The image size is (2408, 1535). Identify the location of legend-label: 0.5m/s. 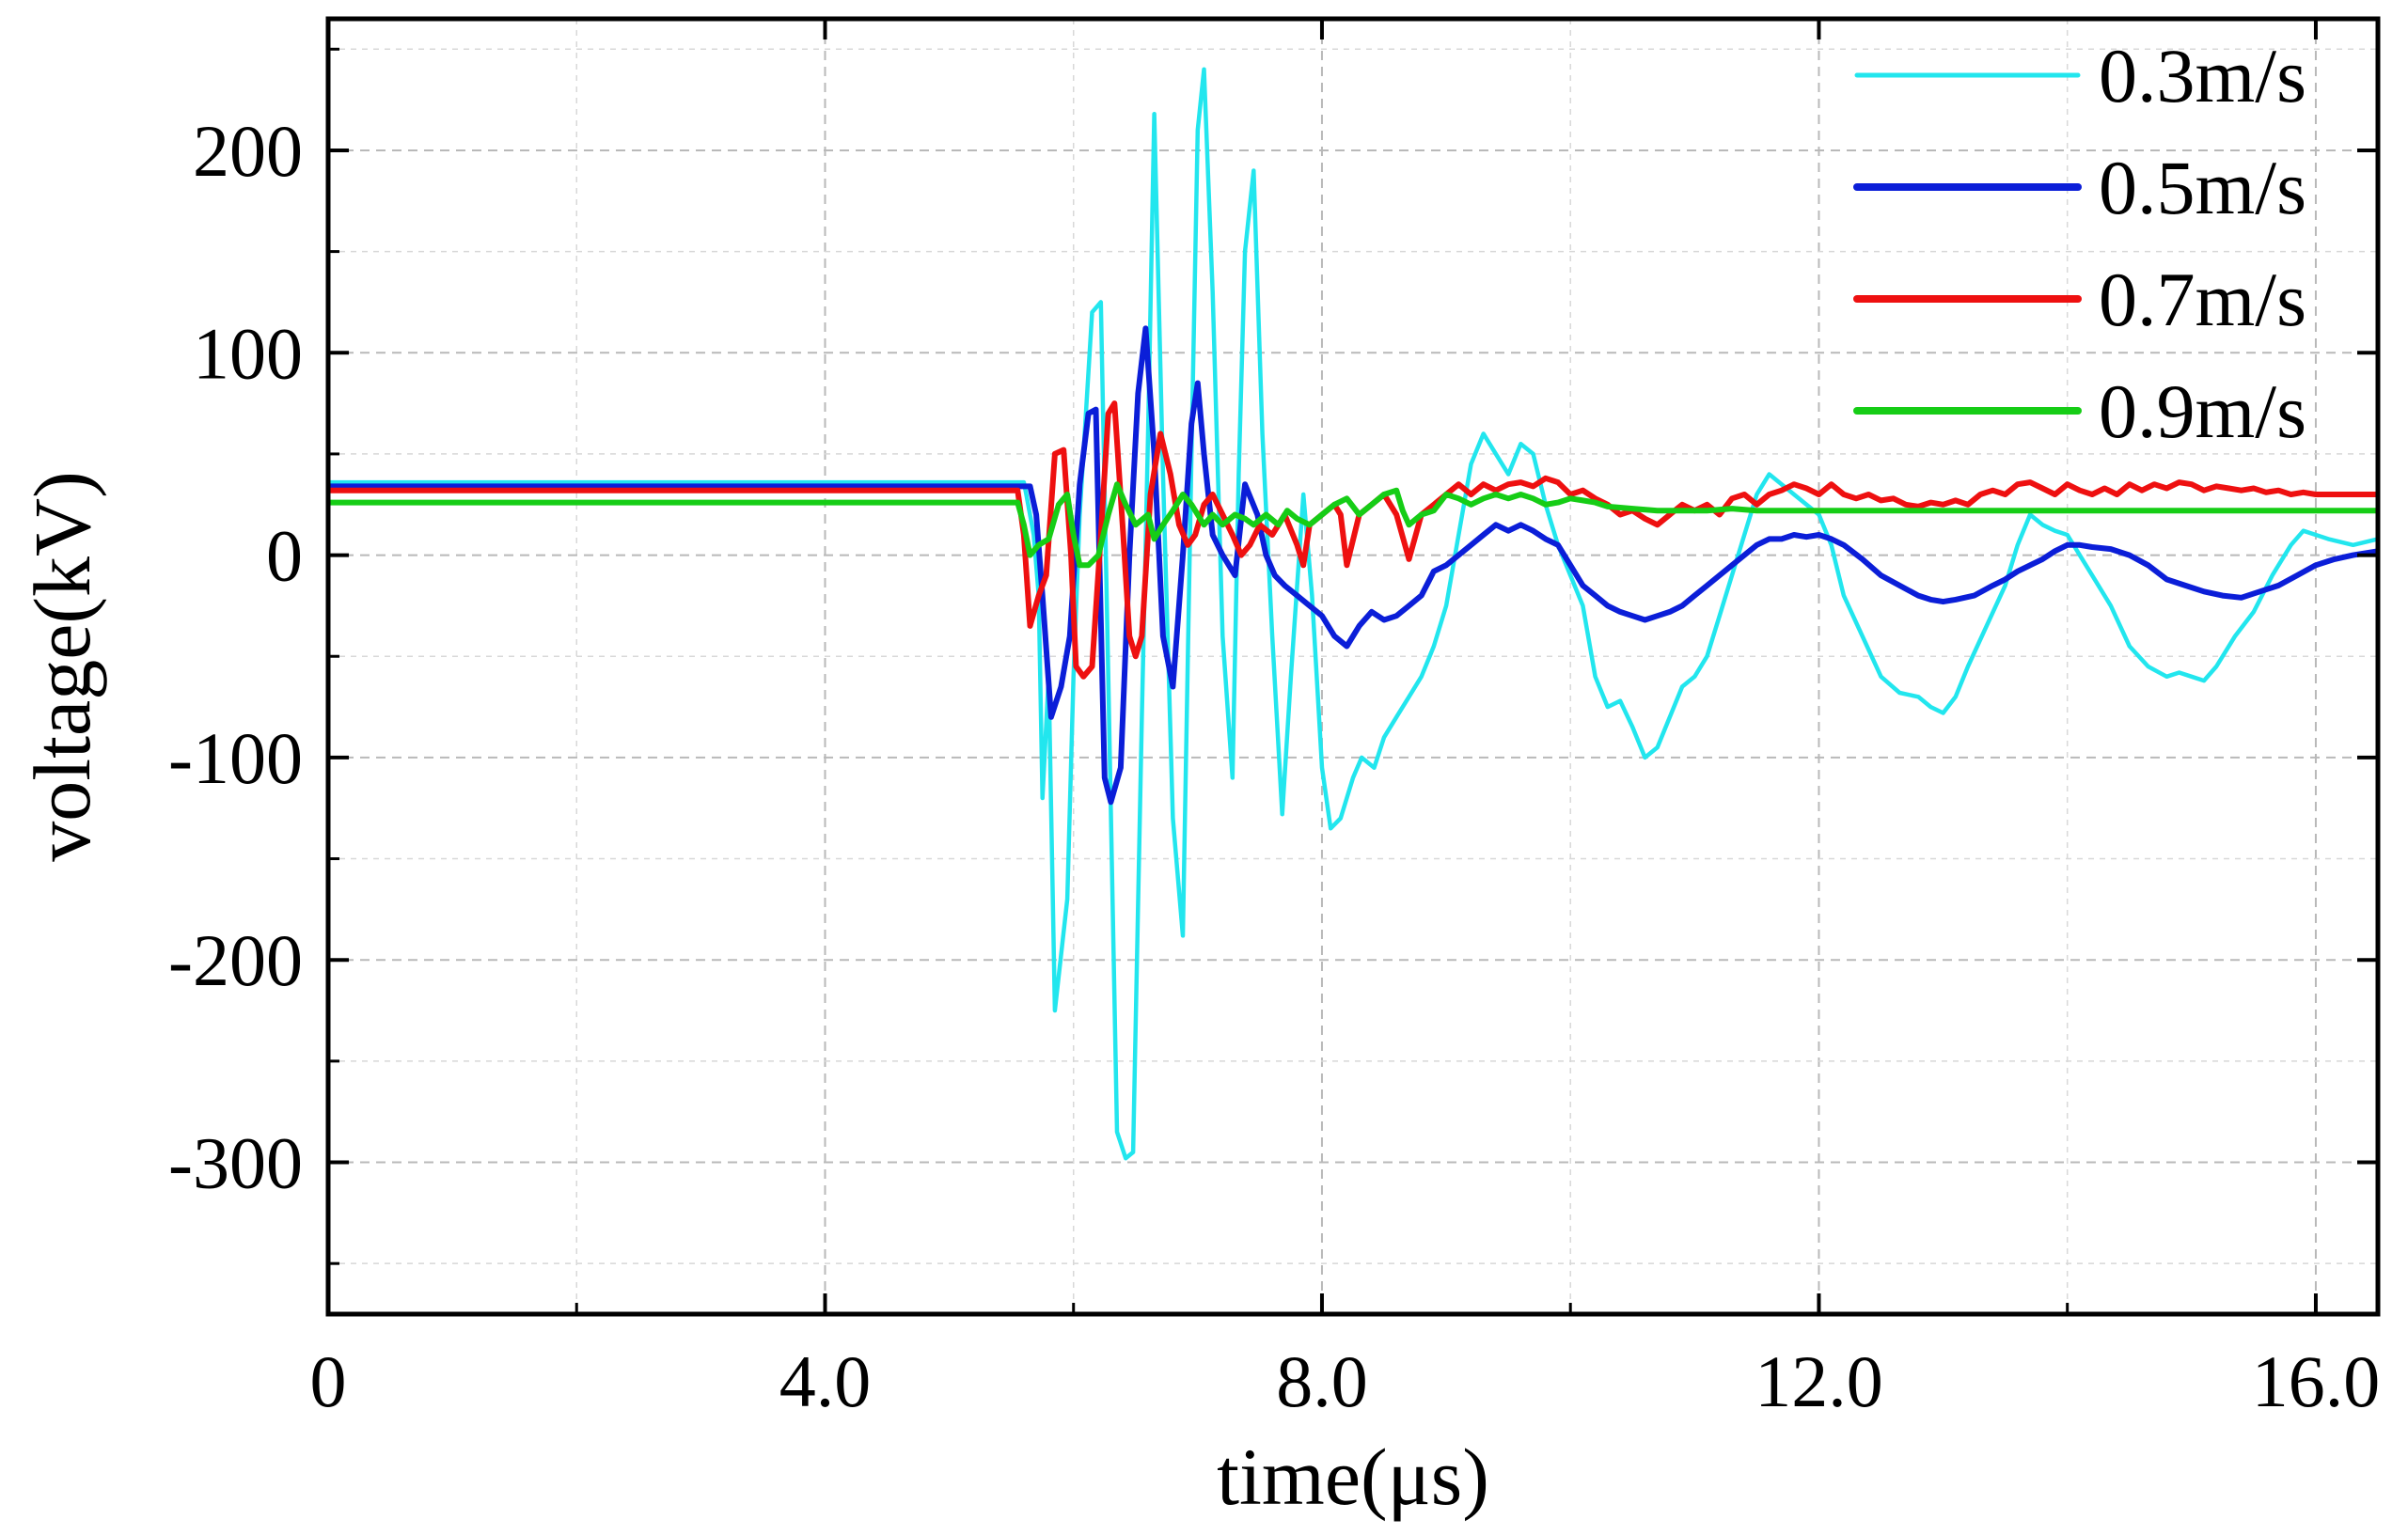
(2202, 187).